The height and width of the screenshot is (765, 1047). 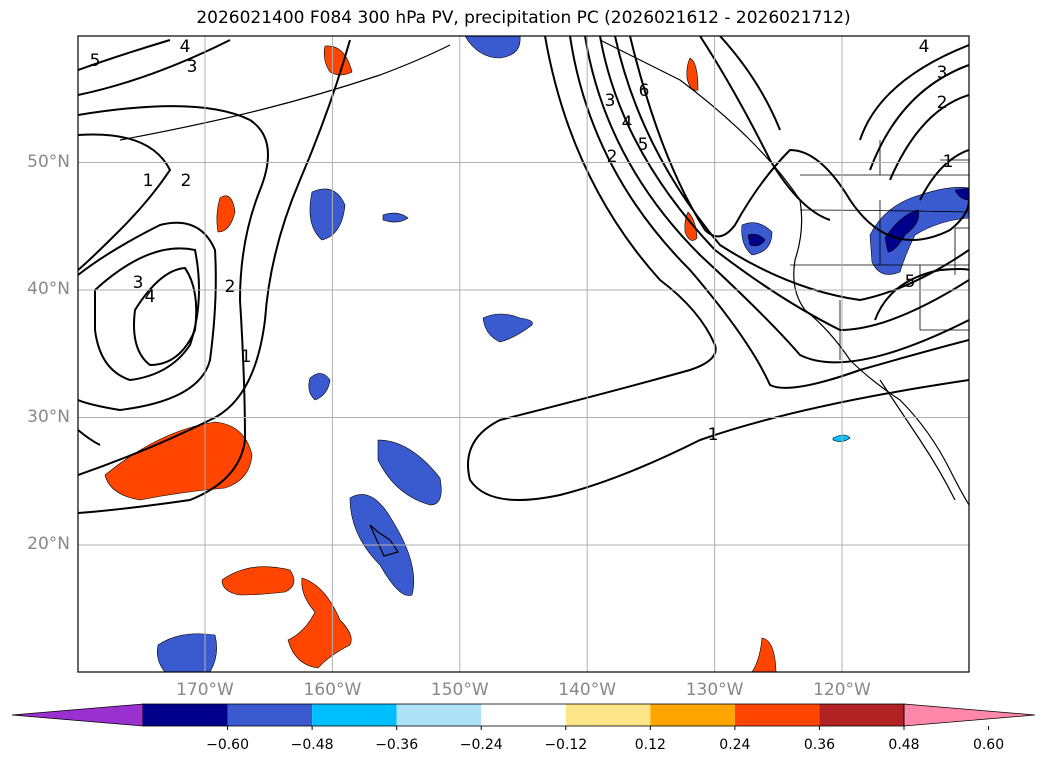 What do you see at coordinates (904, 745) in the screenshot?
I see `colorbar-tick-label: 0.48` at bounding box center [904, 745].